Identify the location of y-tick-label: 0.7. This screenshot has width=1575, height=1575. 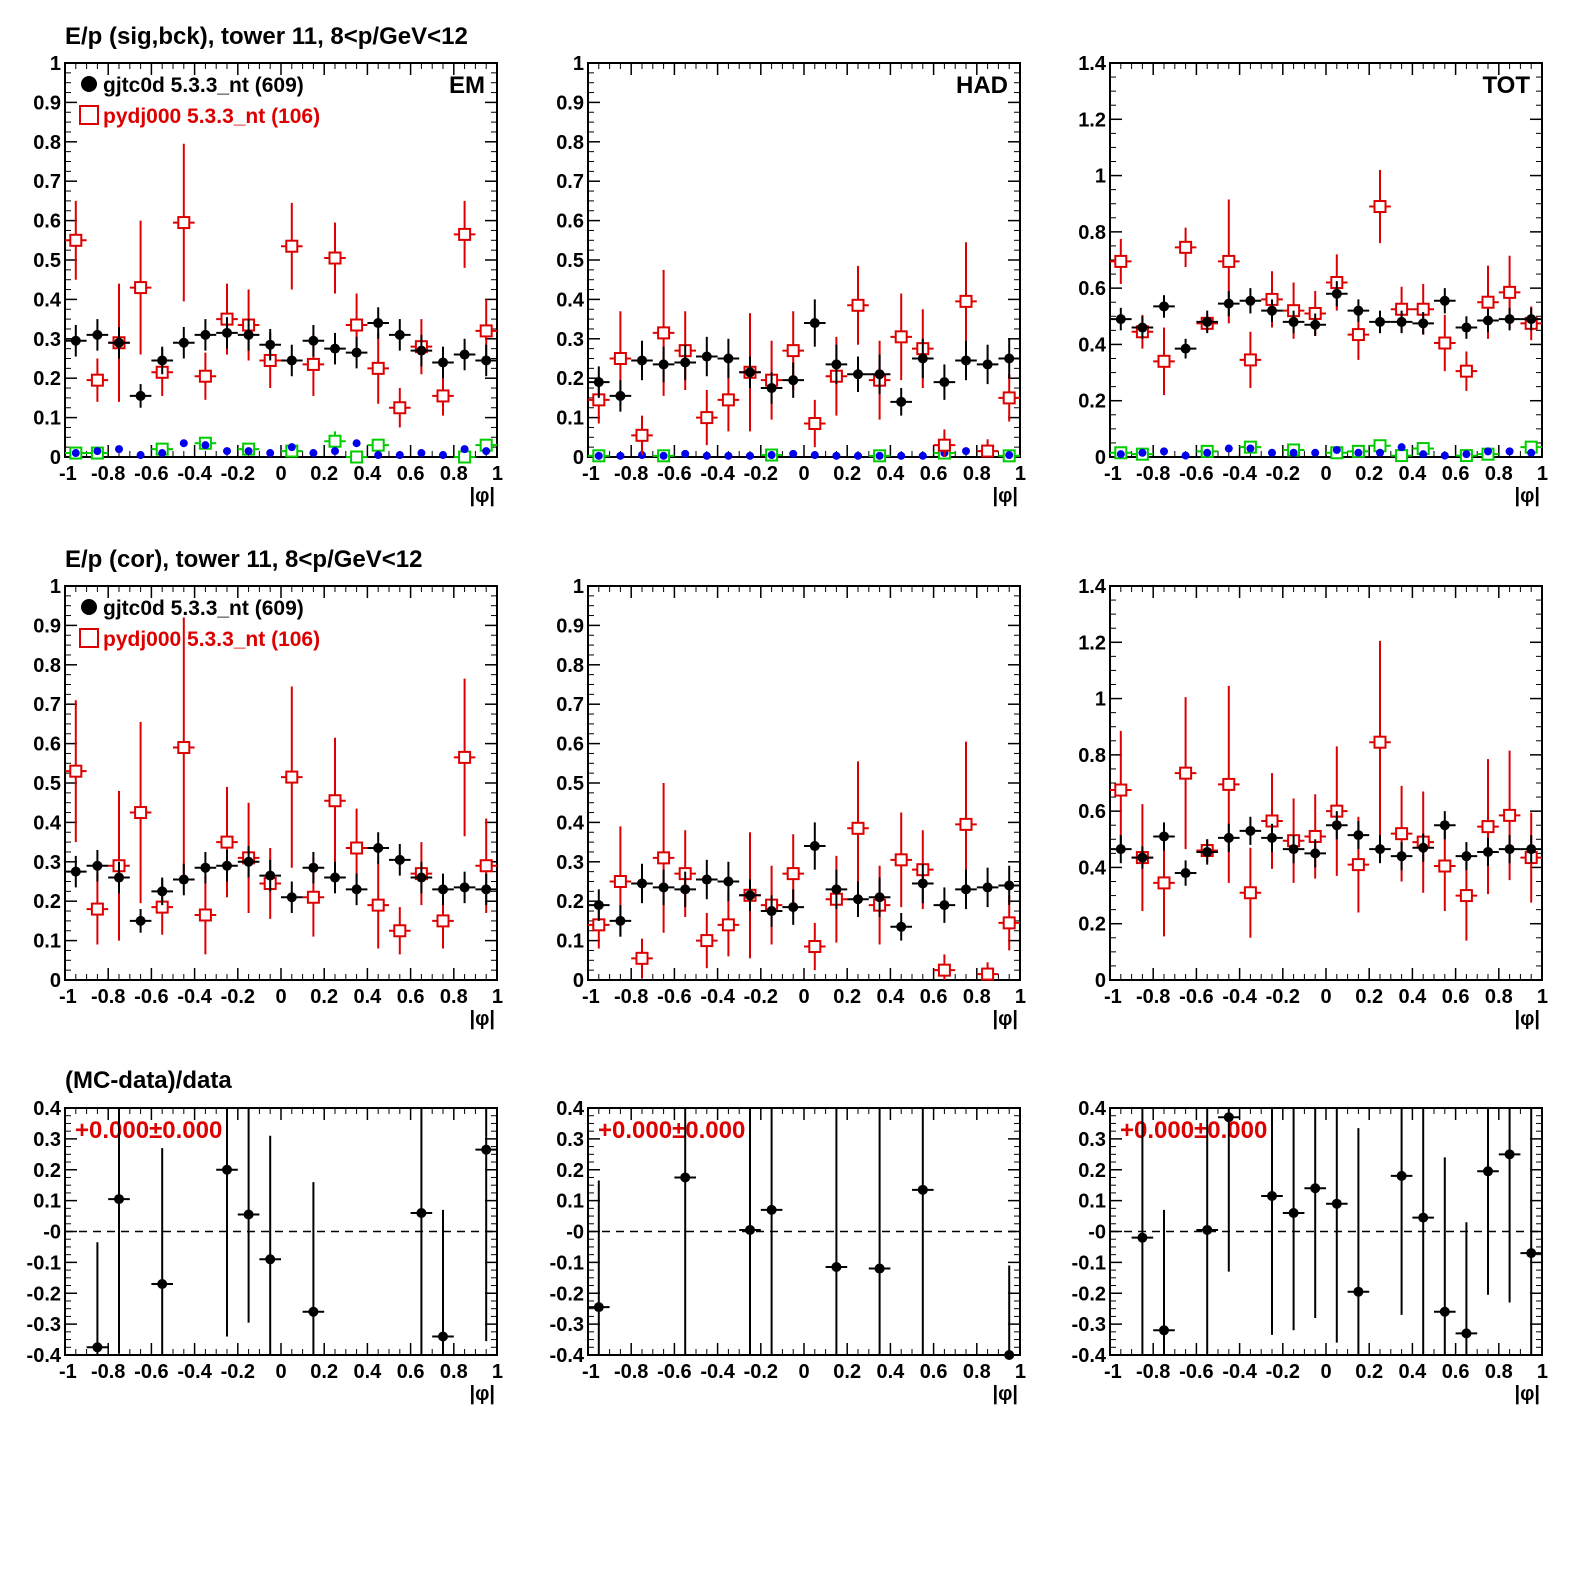
(570, 182).